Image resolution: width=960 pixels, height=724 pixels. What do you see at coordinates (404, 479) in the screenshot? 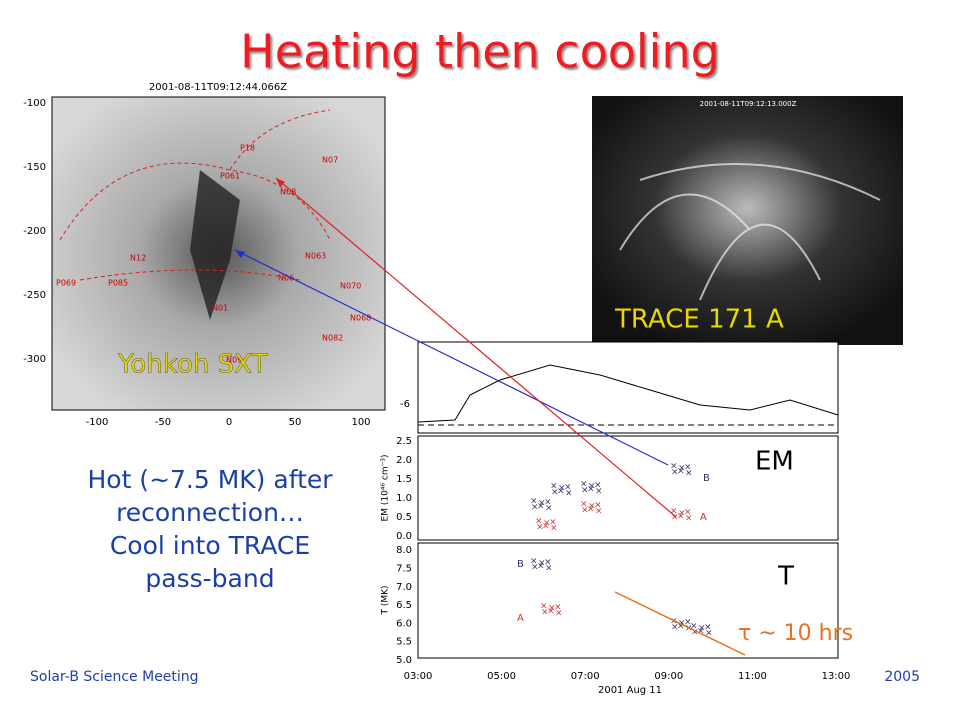
I see `tick-label: 1.5` at bounding box center [404, 479].